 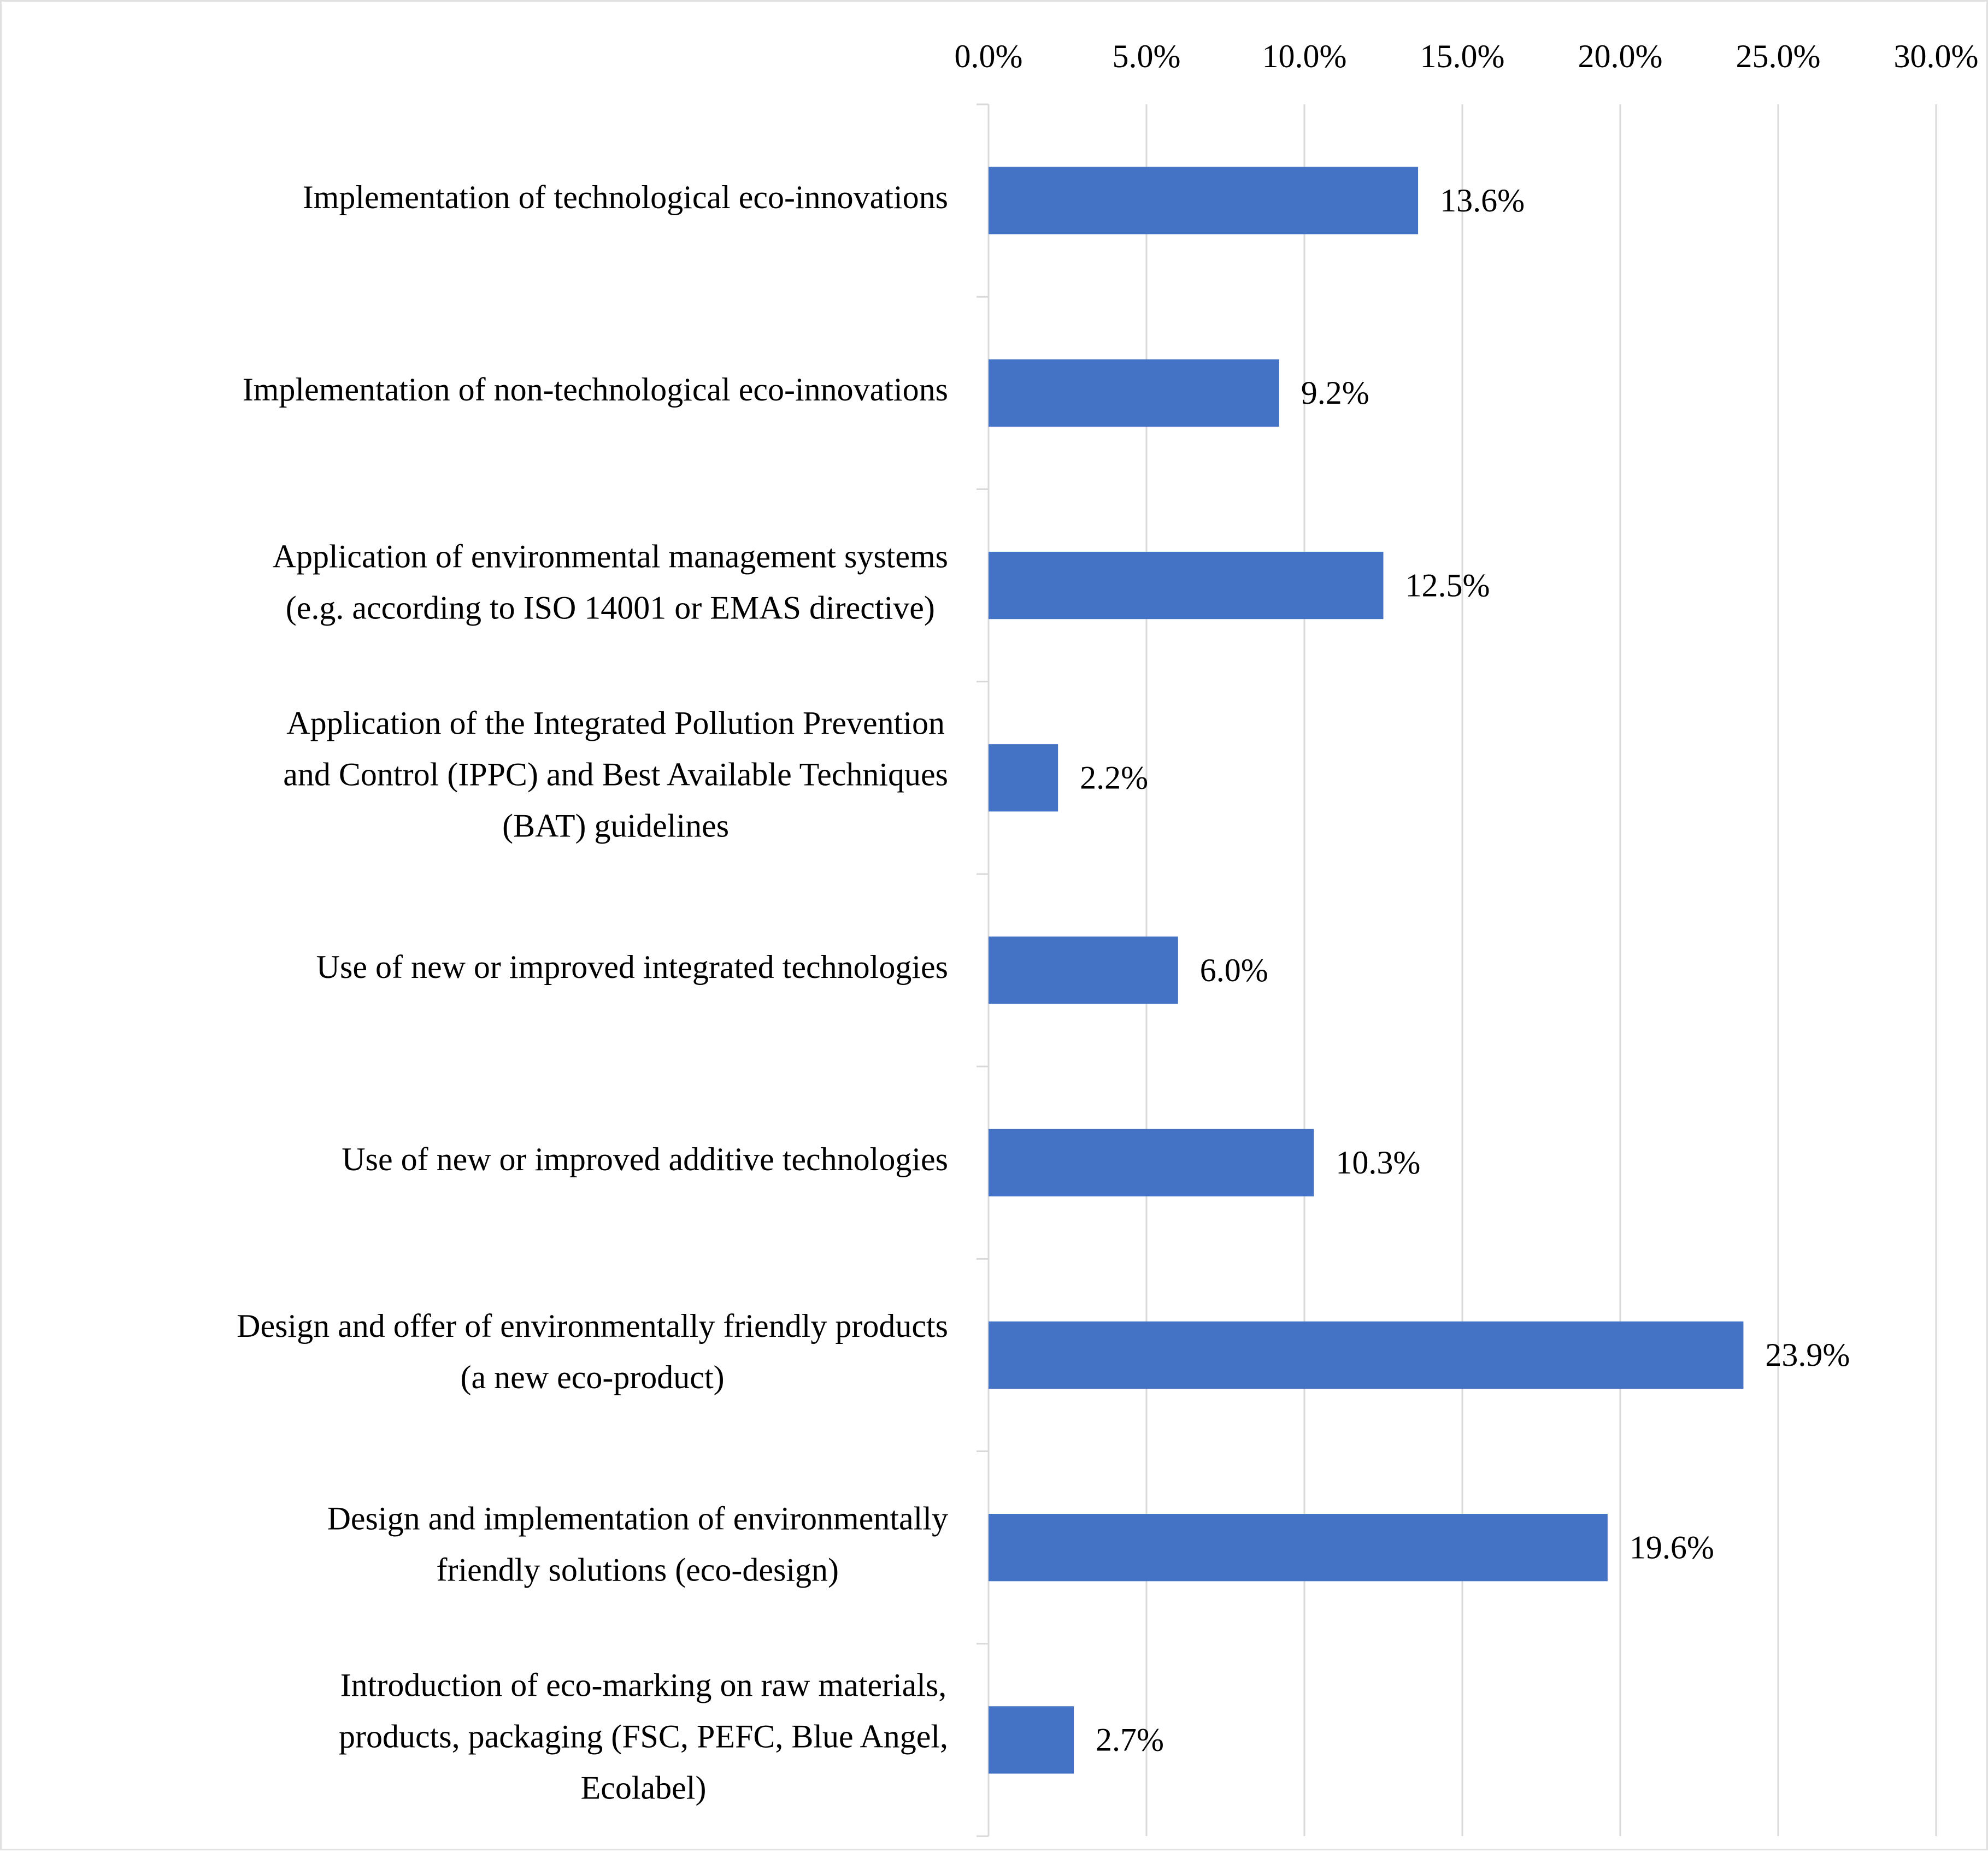 I want to click on data-label: 23.9%, so click(x=1807, y=1355).